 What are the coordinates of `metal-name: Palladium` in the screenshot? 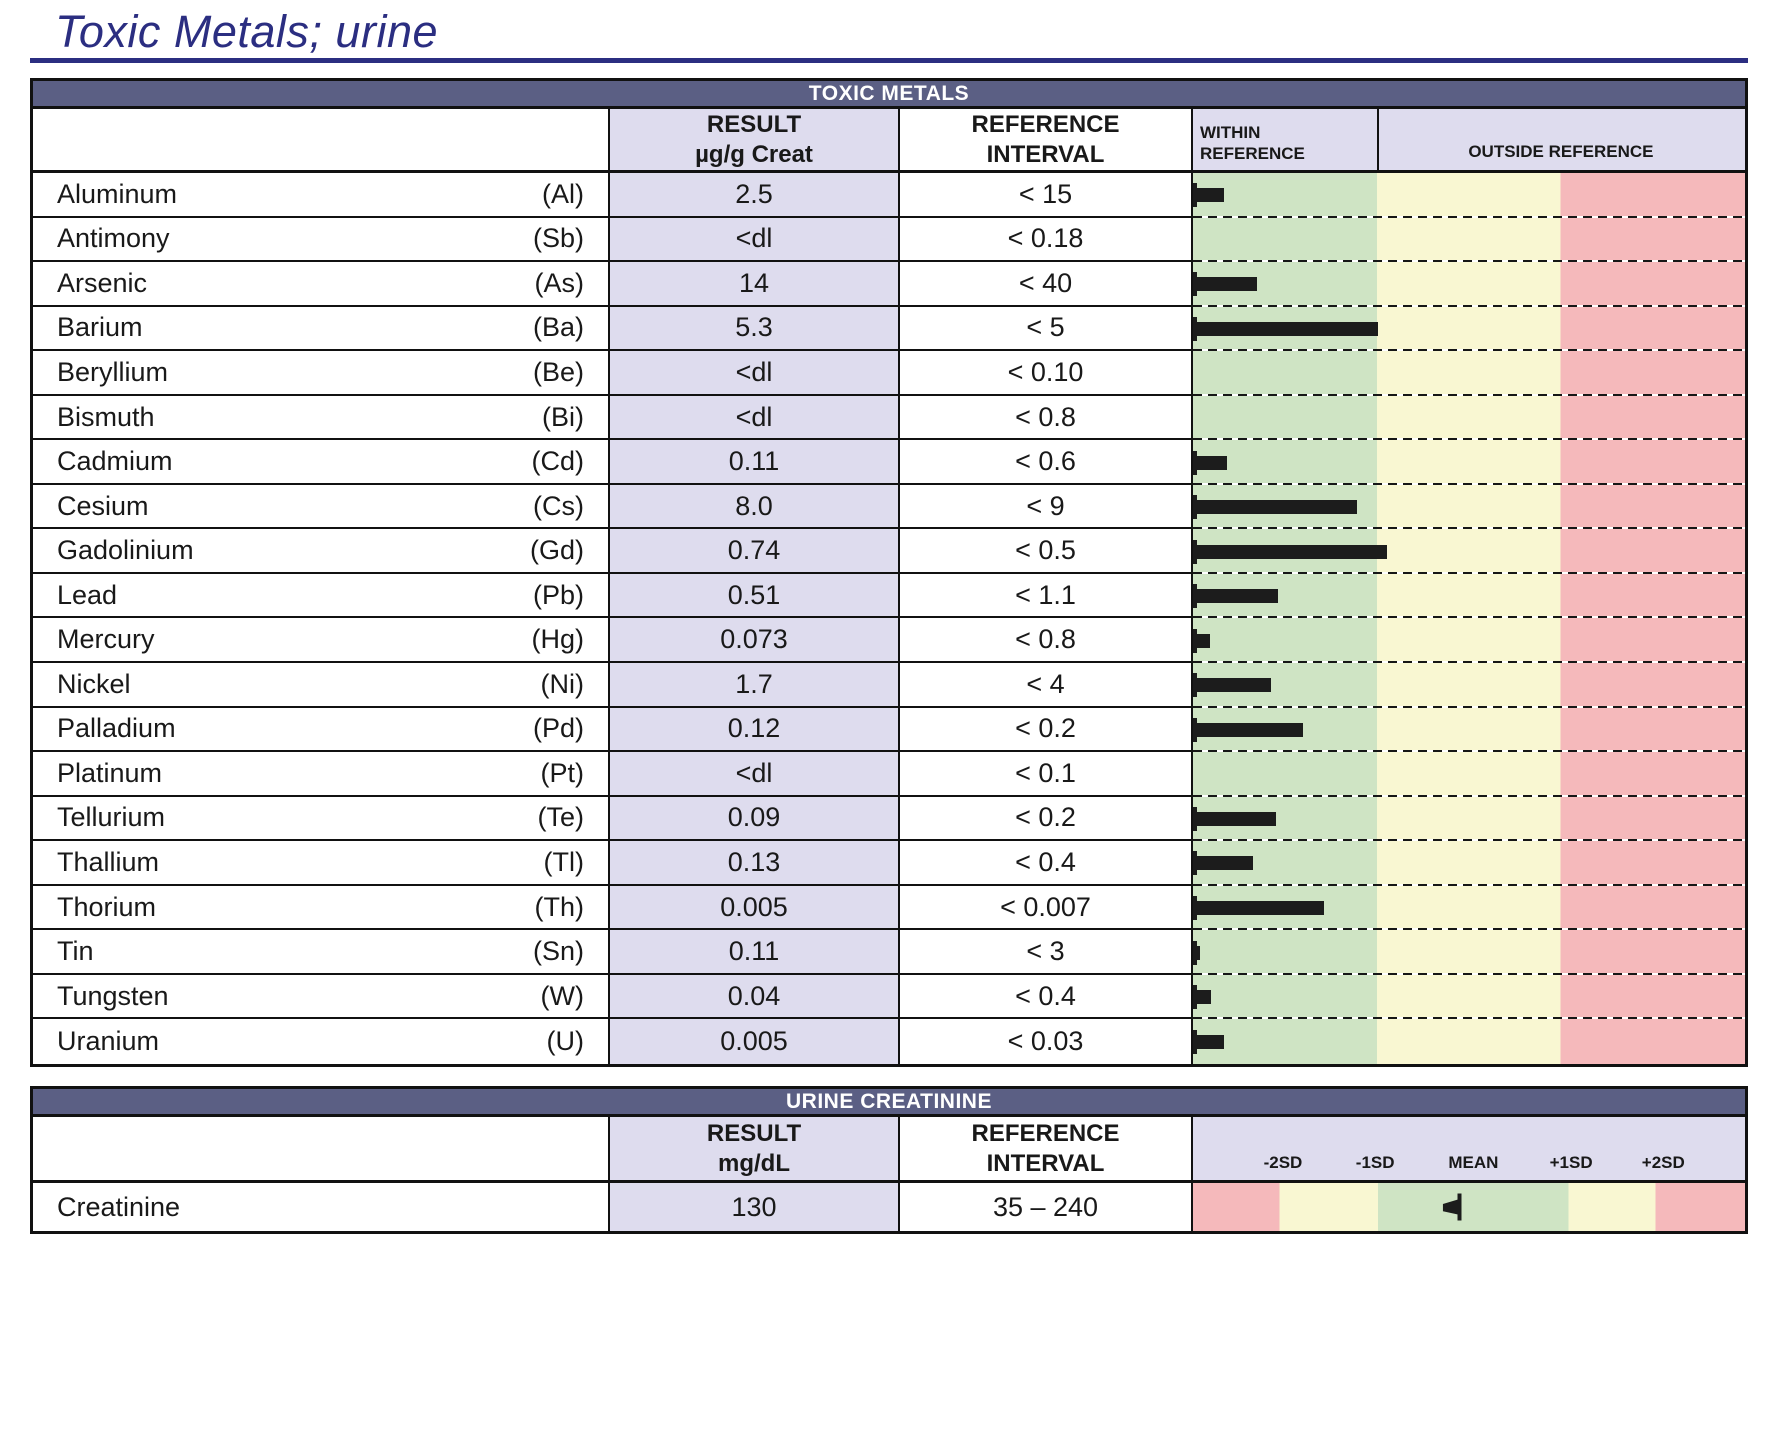 It's located at (116, 728).